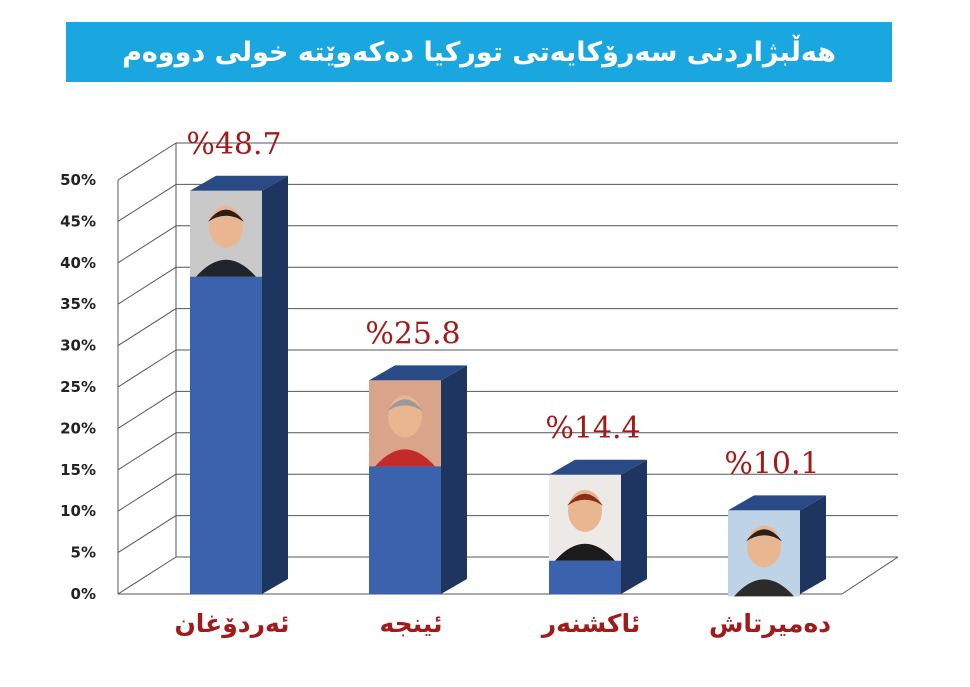 The width and height of the screenshot is (970, 687). What do you see at coordinates (83, 594) in the screenshot?
I see `y-tick-label: 0%` at bounding box center [83, 594].